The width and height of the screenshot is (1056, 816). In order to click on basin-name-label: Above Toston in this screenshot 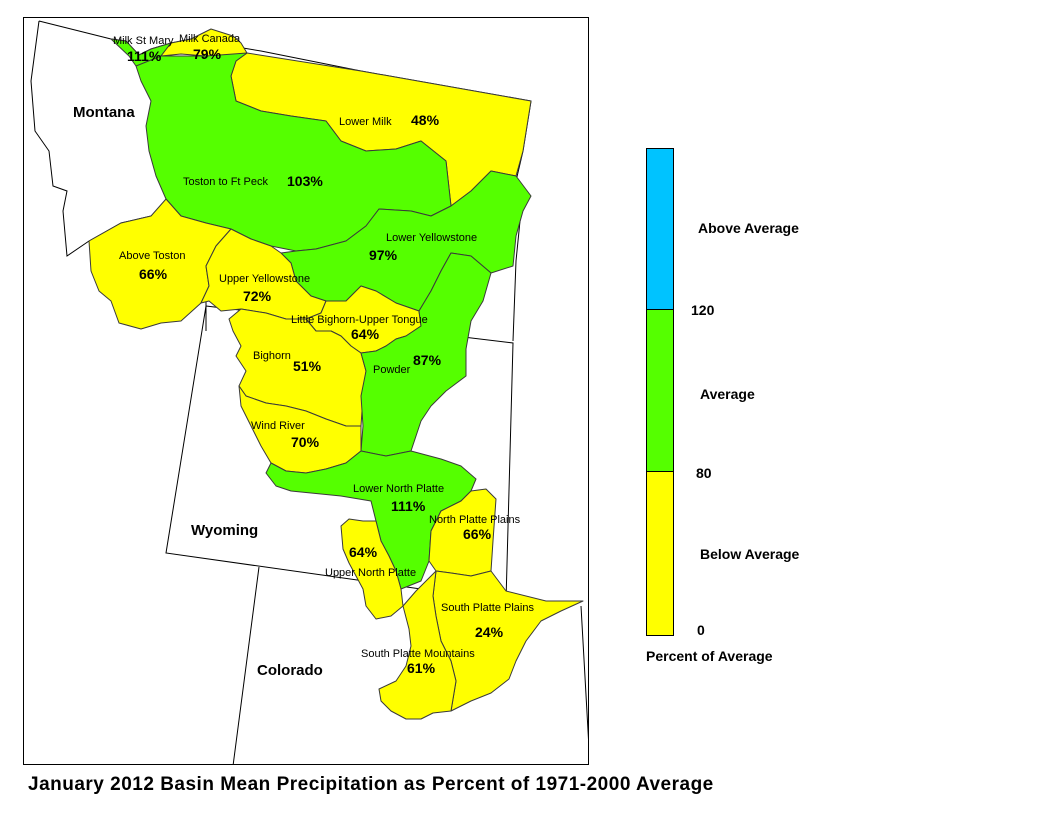, I will do `click(152, 256)`.